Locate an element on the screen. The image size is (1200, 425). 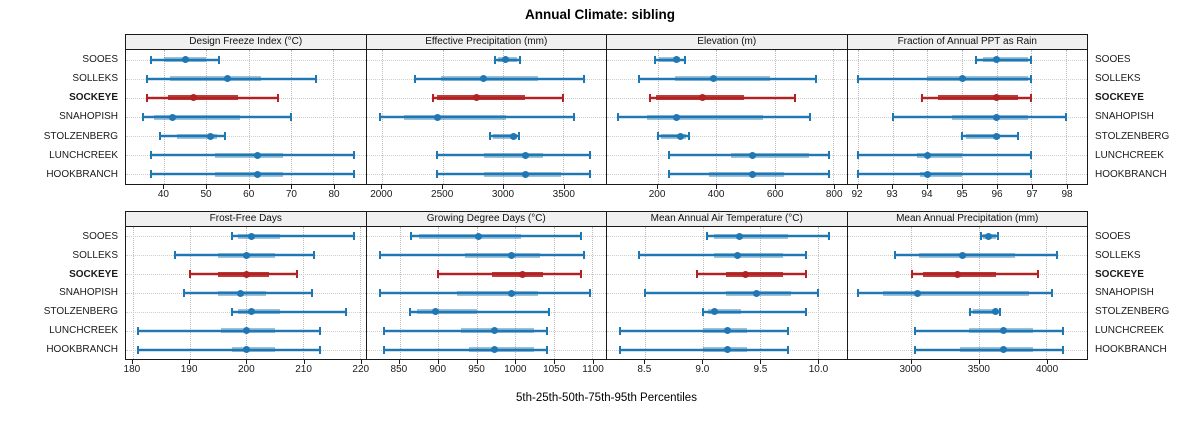
axis-tick-label: 2000 is located at coordinates (381, 194).